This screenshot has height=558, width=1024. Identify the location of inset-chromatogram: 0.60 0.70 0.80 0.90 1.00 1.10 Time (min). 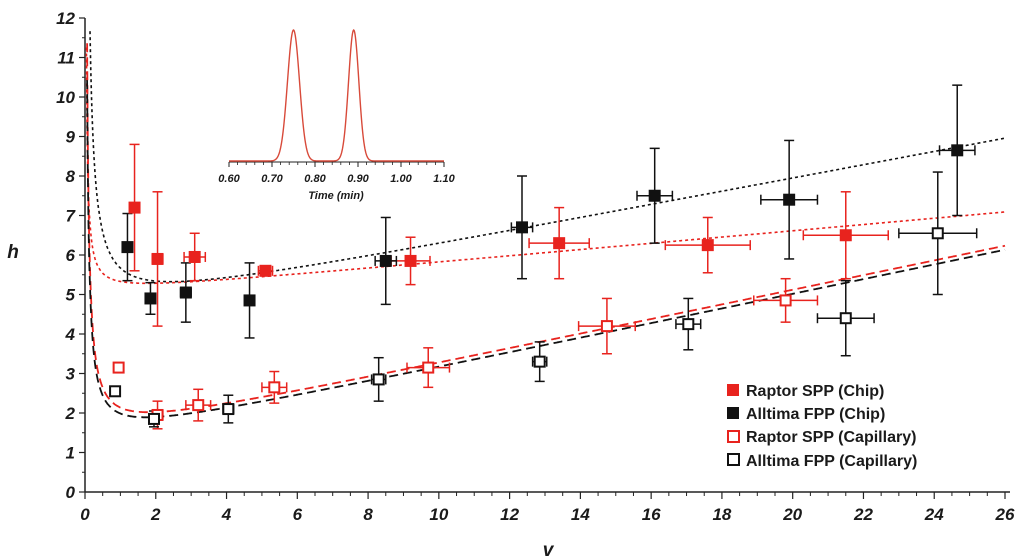
(337, 115).